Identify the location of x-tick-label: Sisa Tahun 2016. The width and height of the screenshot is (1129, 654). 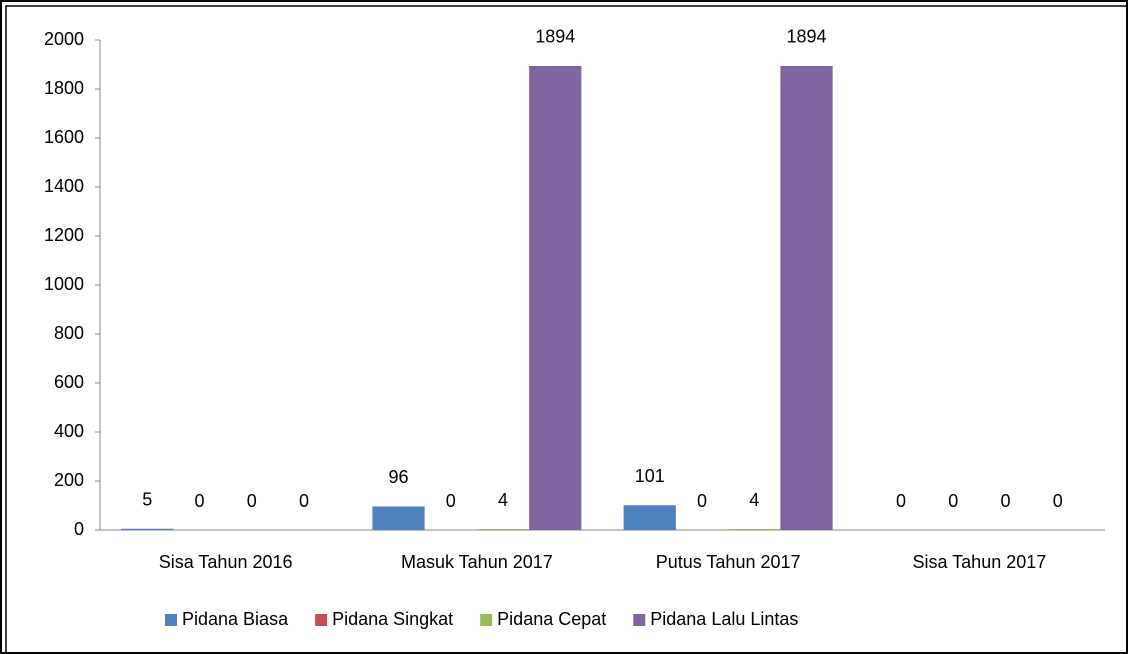
(226, 562).